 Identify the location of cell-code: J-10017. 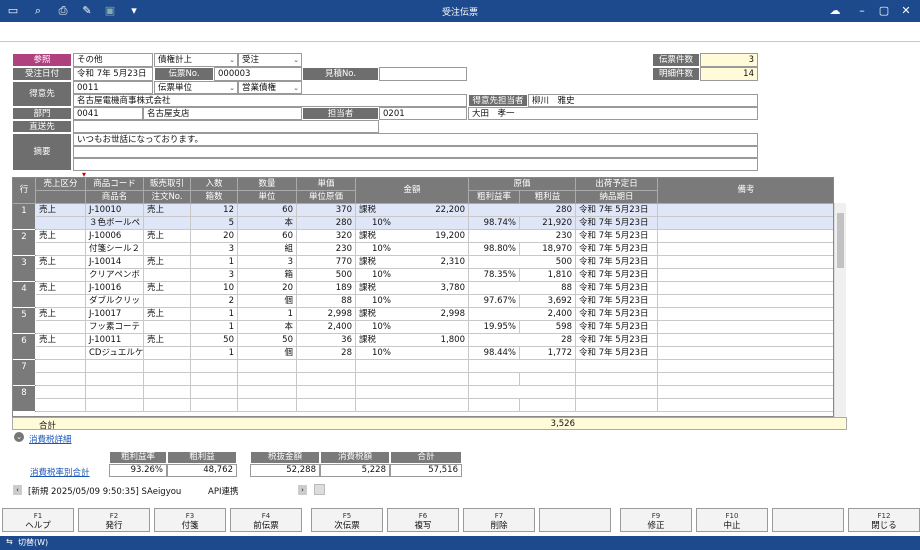
(115, 314).